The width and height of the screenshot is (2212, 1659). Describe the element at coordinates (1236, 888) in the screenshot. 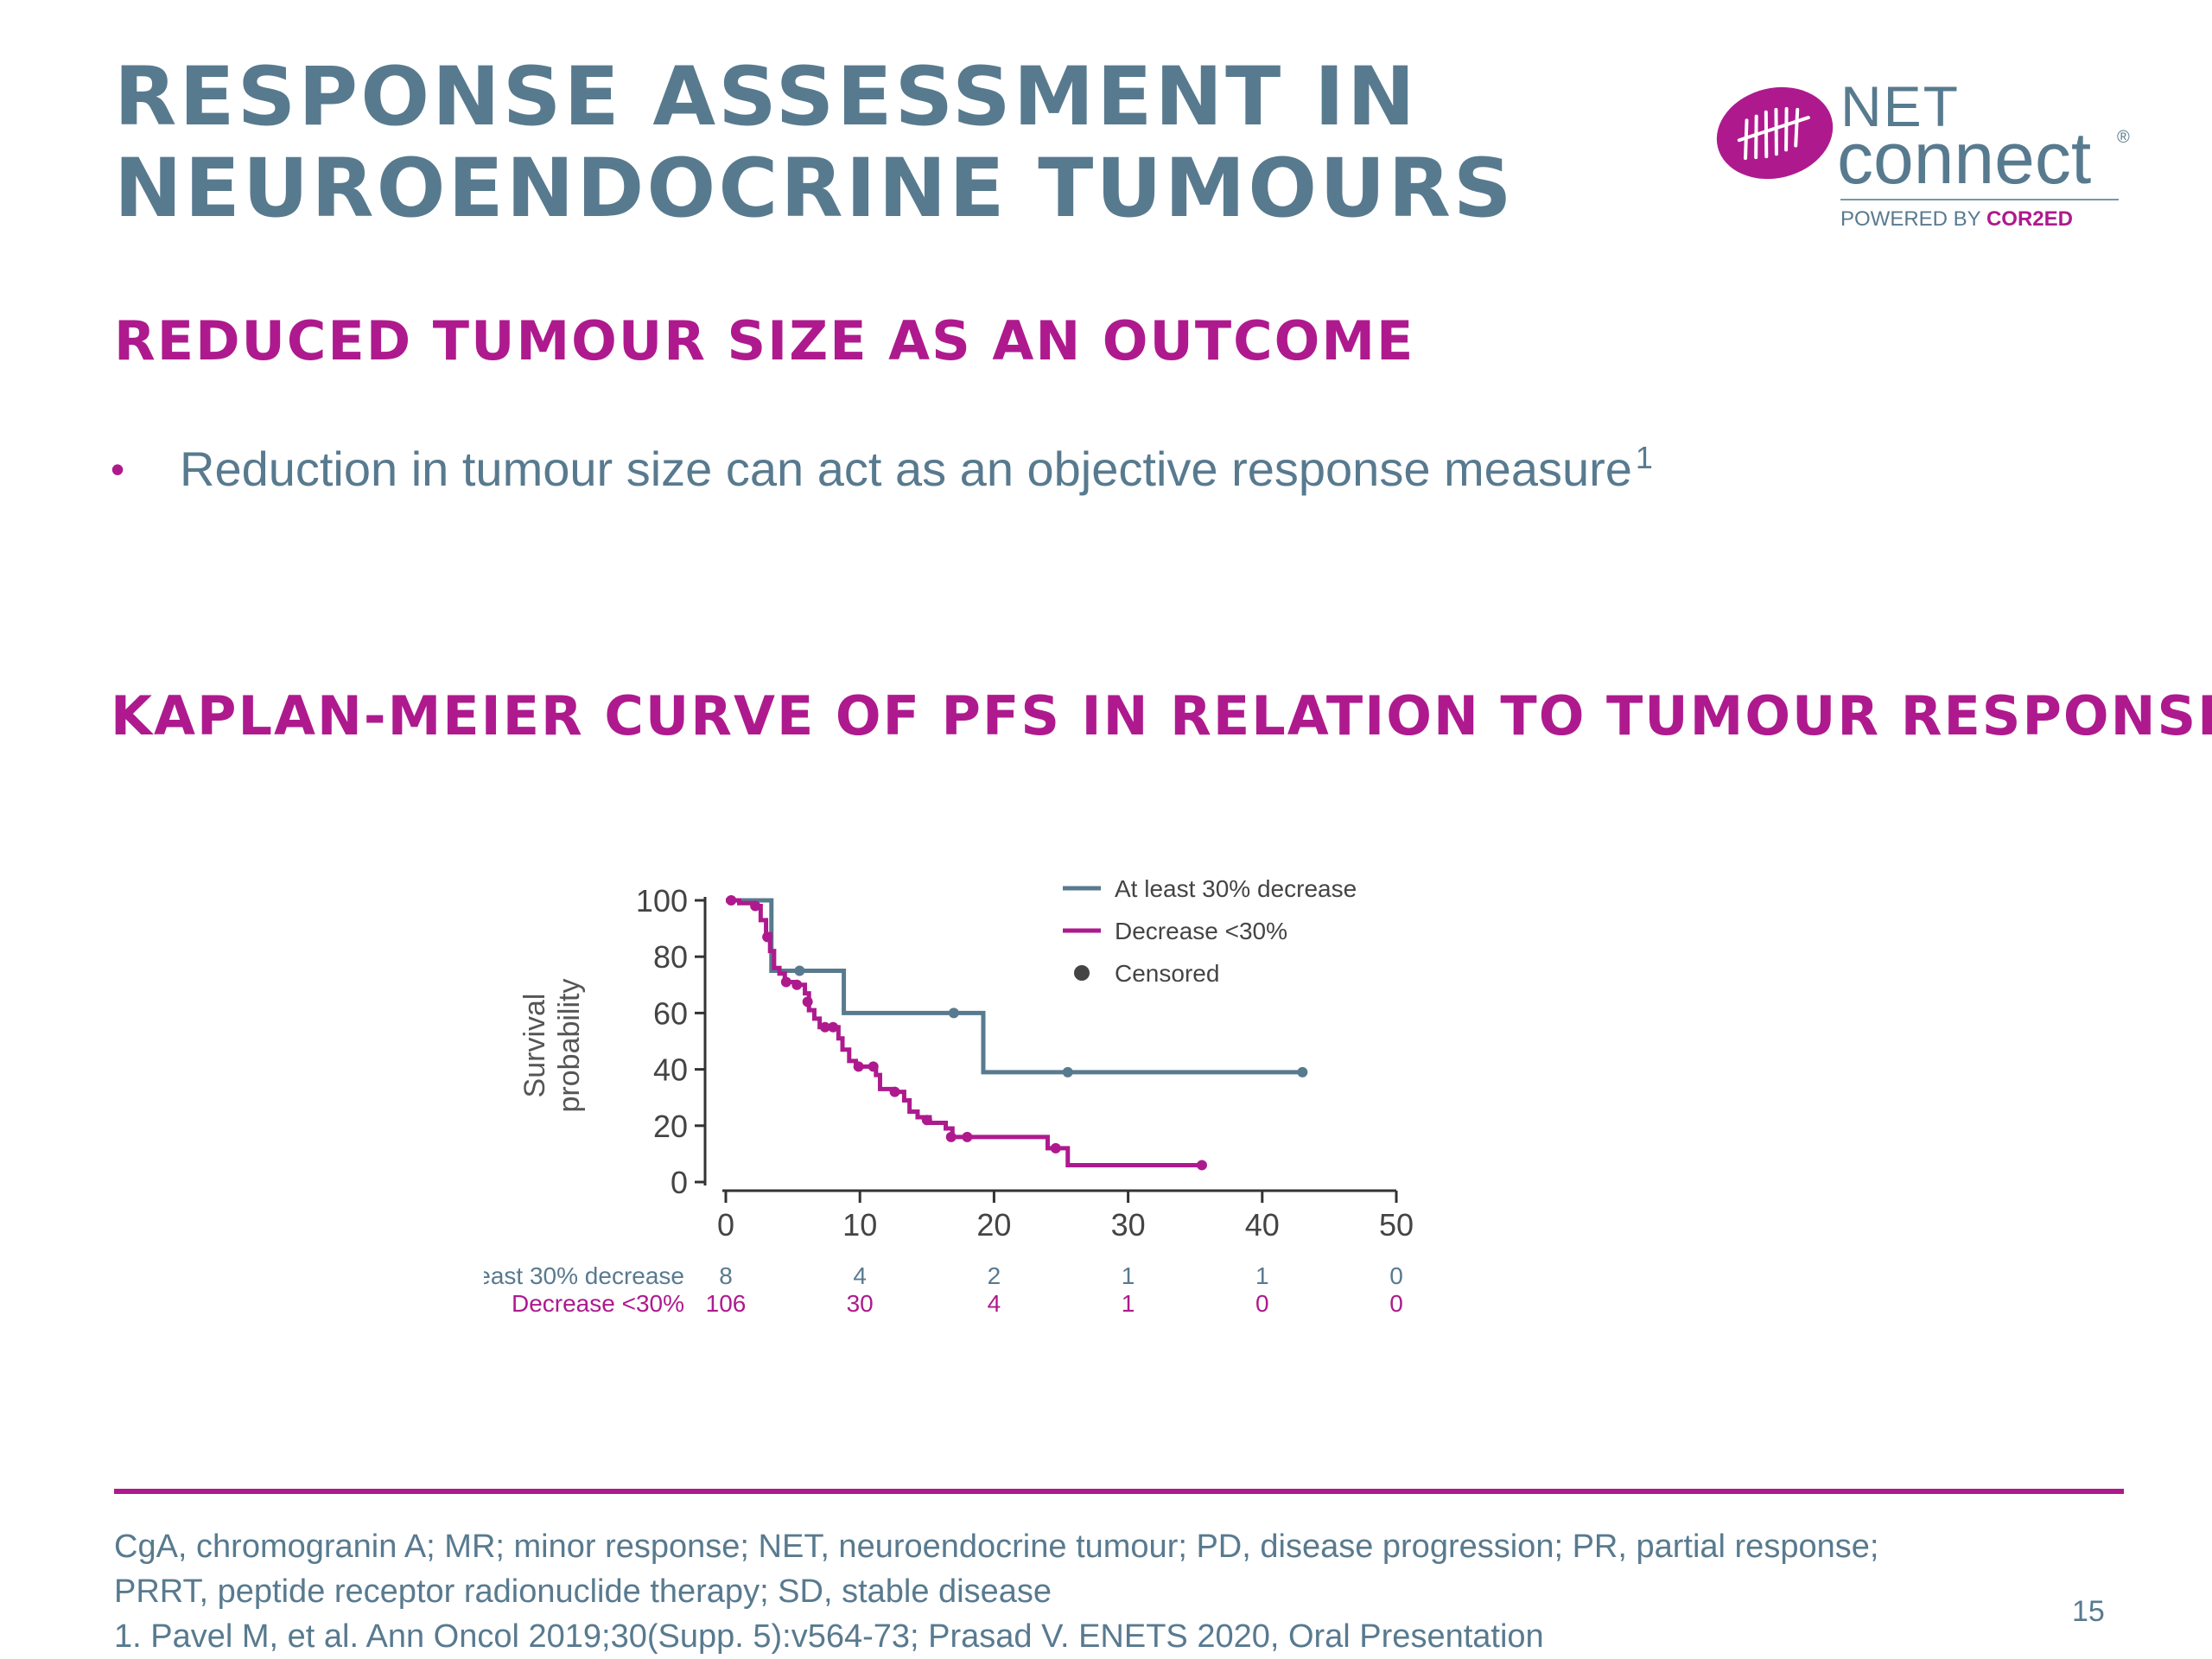

I see `legend-label-1: At least 30% decrease` at that location.